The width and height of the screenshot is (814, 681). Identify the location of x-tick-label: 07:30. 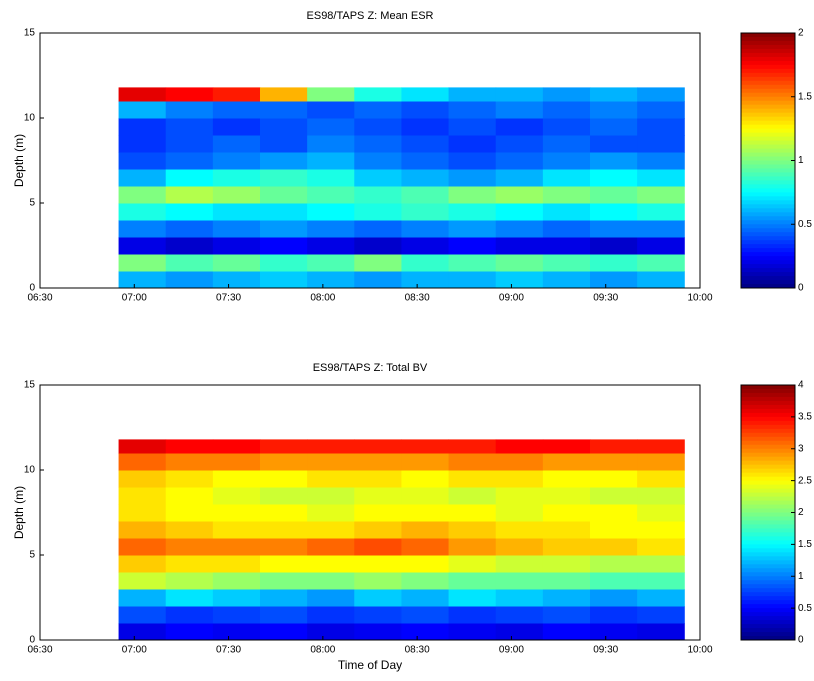
(228, 298).